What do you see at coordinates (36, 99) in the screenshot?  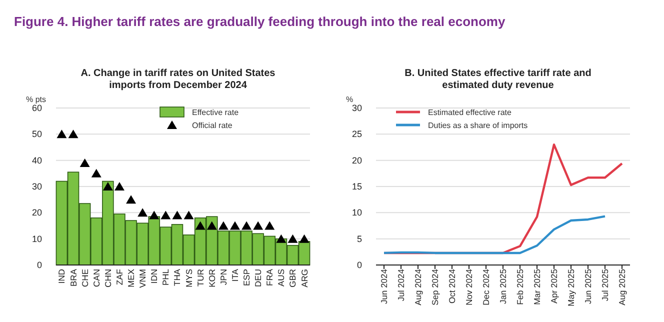 I see `y-axis-title: % pts` at bounding box center [36, 99].